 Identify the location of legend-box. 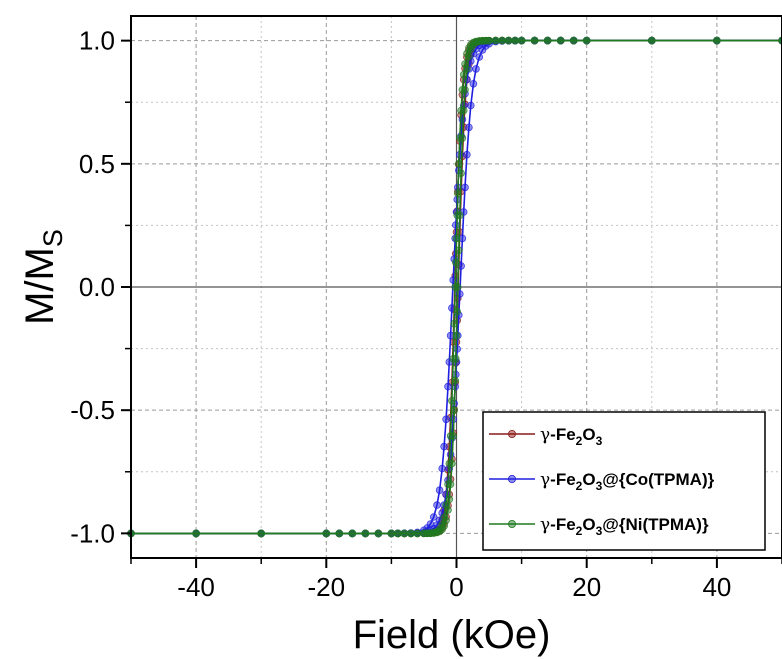
(624, 481).